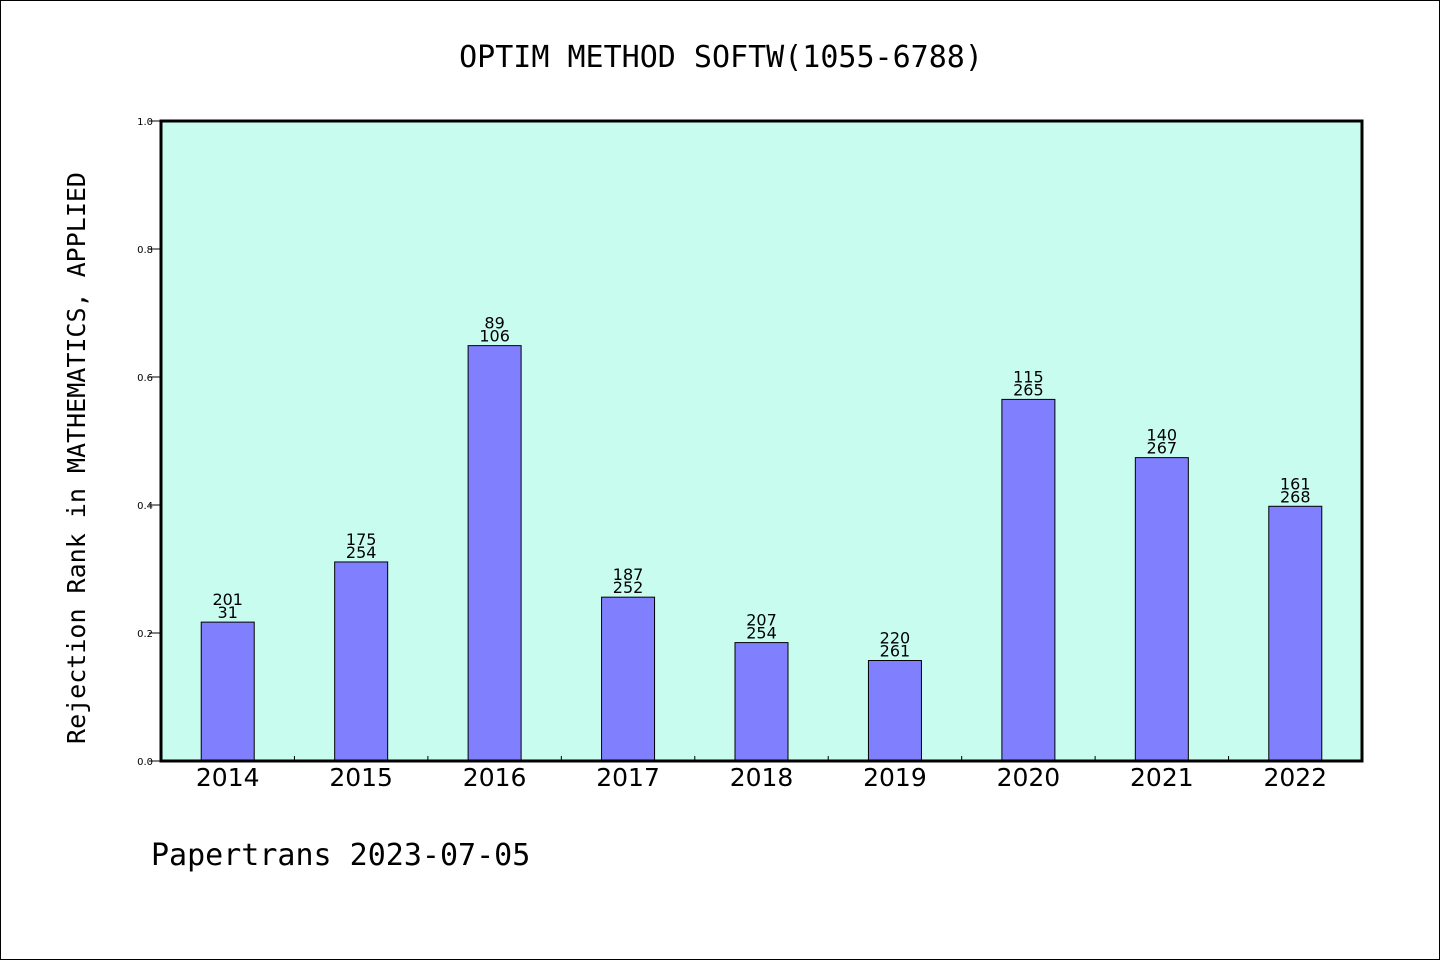 The height and width of the screenshot is (961, 1440). What do you see at coordinates (895, 777) in the screenshot?
I see `x-tick-label: 2019` at bounding box center [895, 777].